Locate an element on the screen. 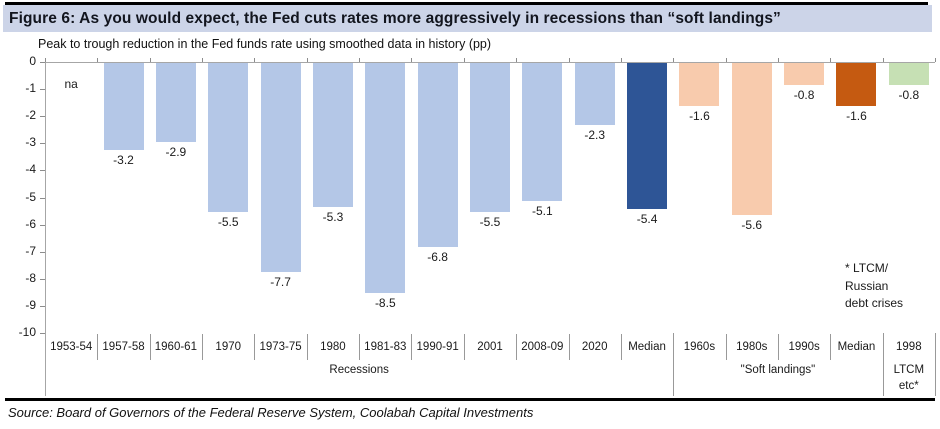  category-label: 1980 is located at coordinates (333, 347).